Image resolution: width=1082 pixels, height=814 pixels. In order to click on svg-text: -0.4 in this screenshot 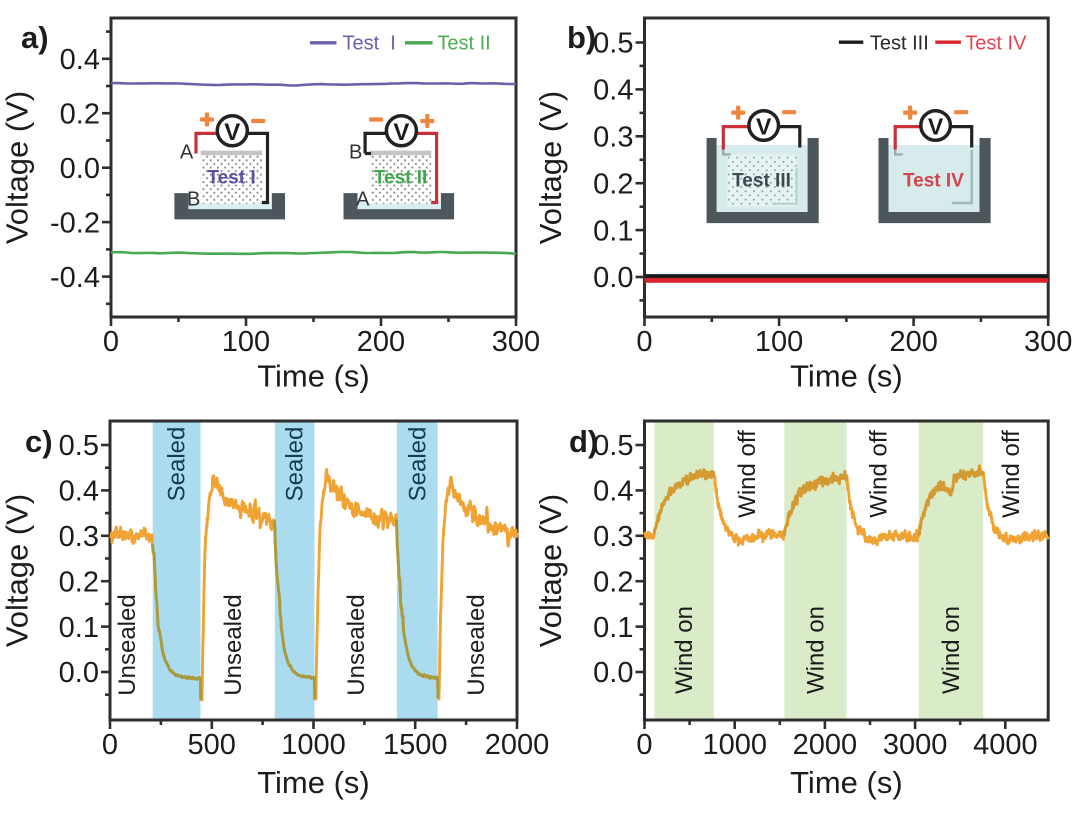, I will do `click(75, 278)`.